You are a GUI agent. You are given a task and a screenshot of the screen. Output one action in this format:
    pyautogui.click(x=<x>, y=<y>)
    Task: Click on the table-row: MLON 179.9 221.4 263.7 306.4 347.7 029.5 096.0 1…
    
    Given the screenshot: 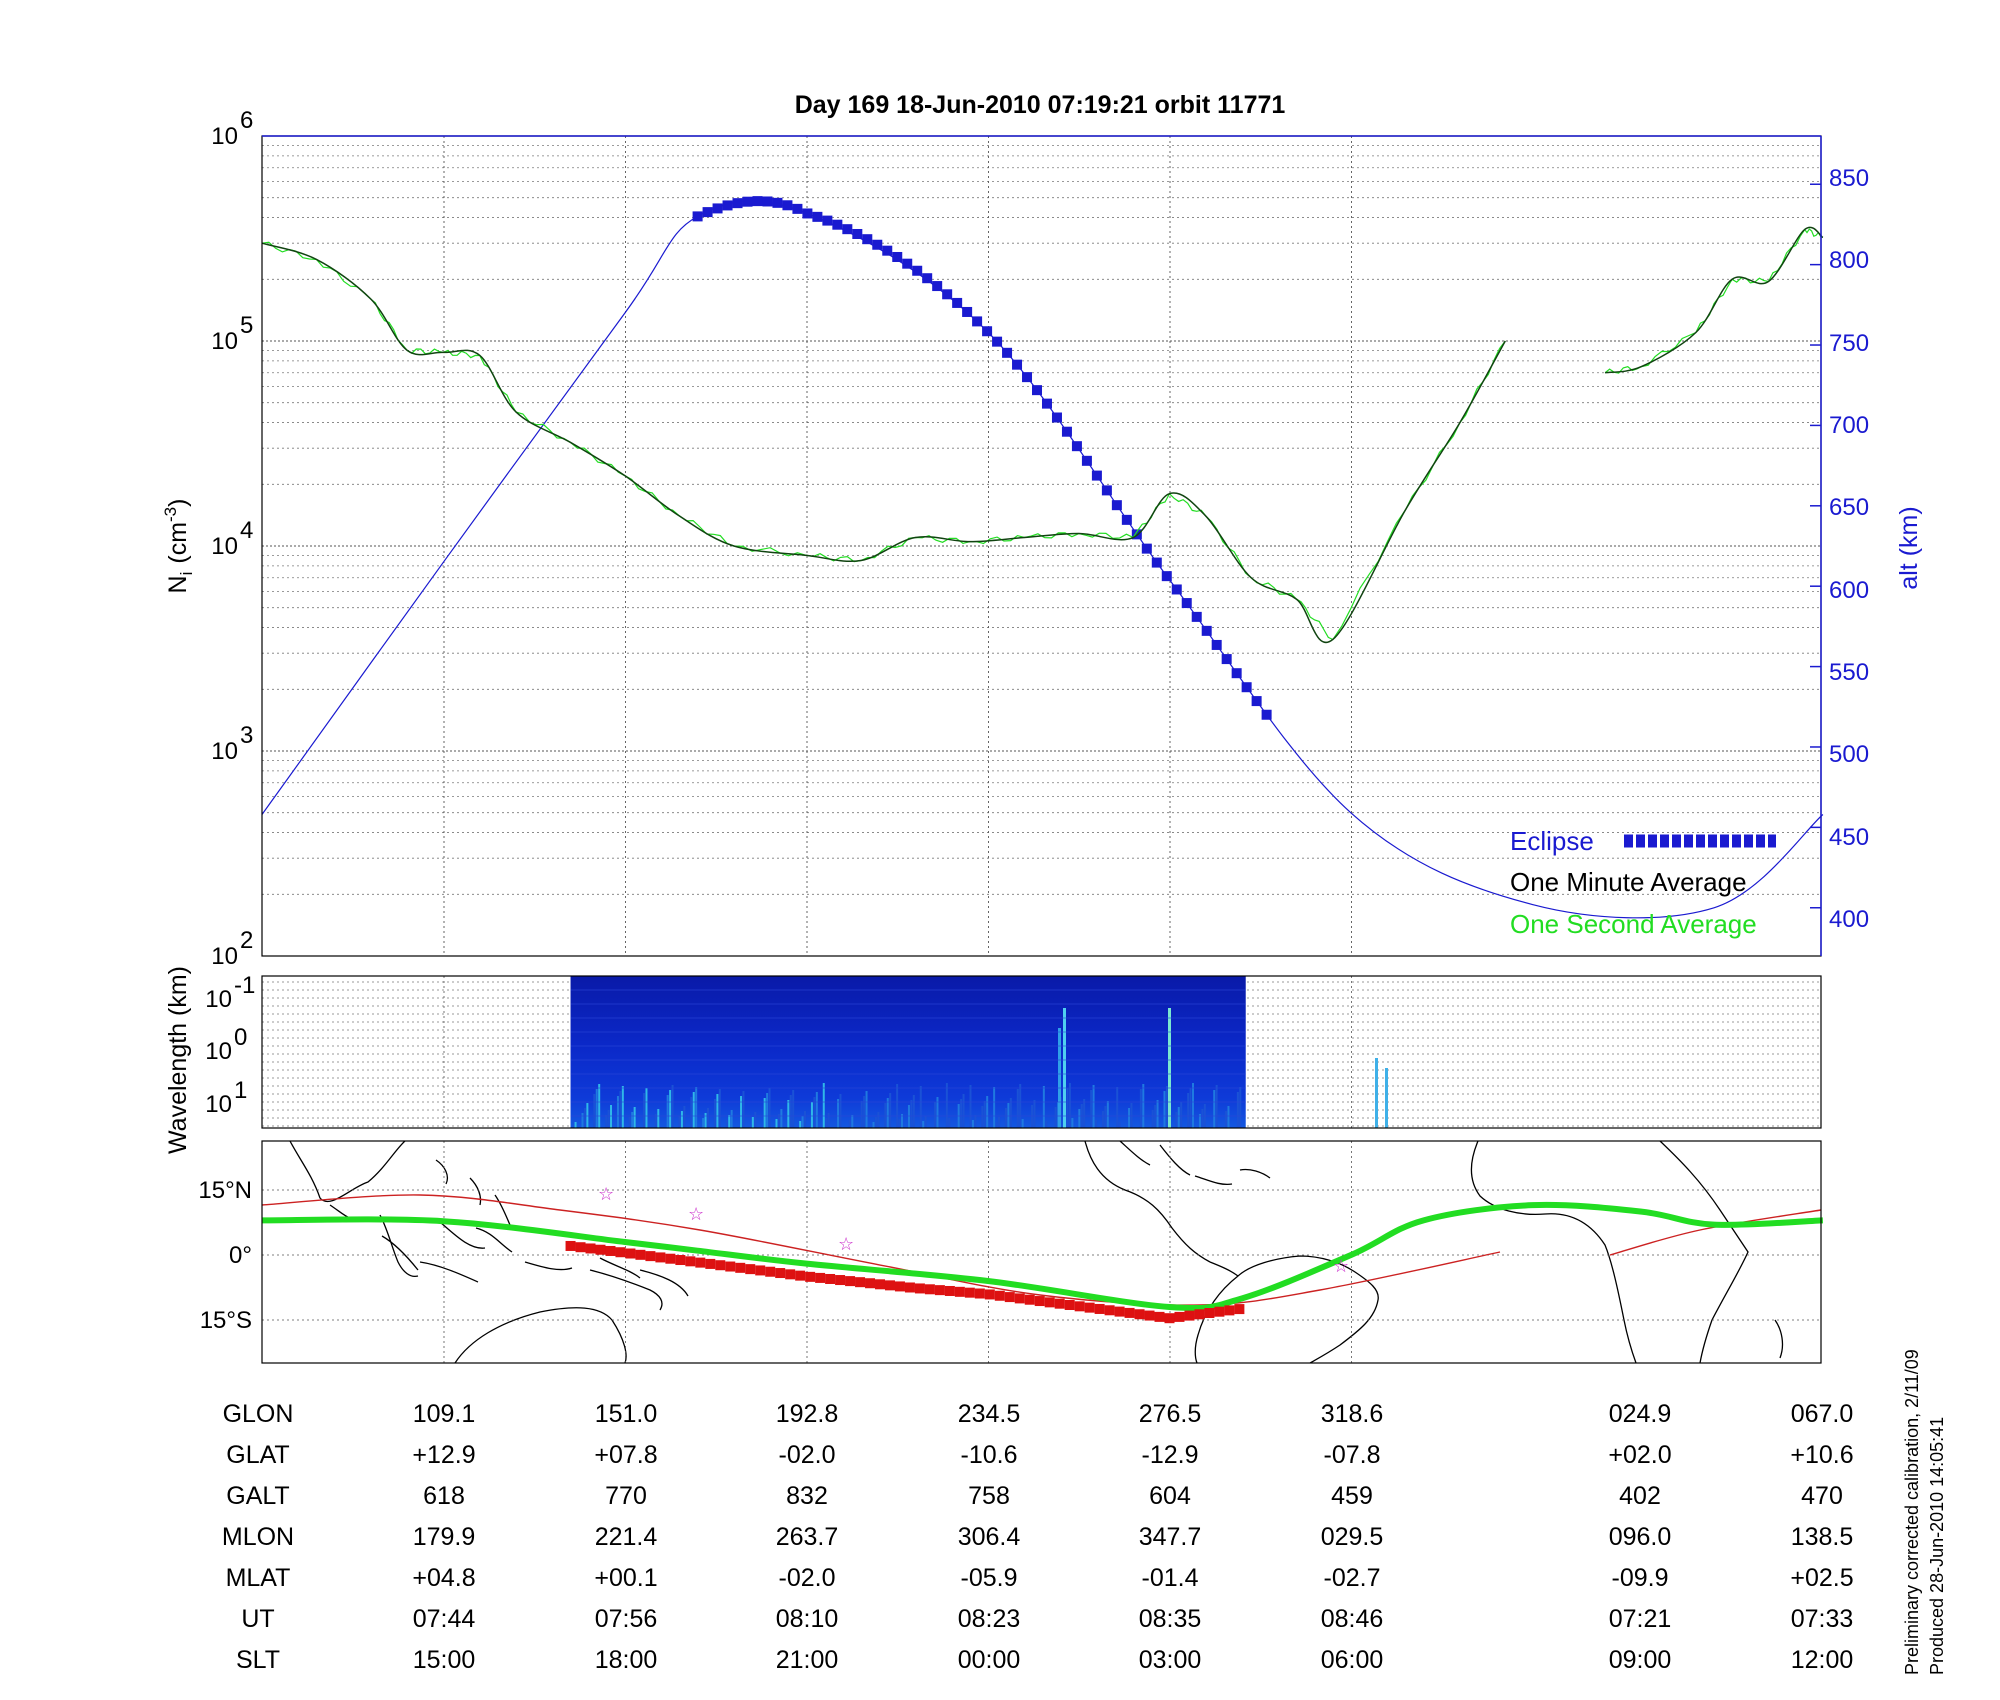 What is the action you would take?
    pyautogui.click(x=1037, y=1537)
    